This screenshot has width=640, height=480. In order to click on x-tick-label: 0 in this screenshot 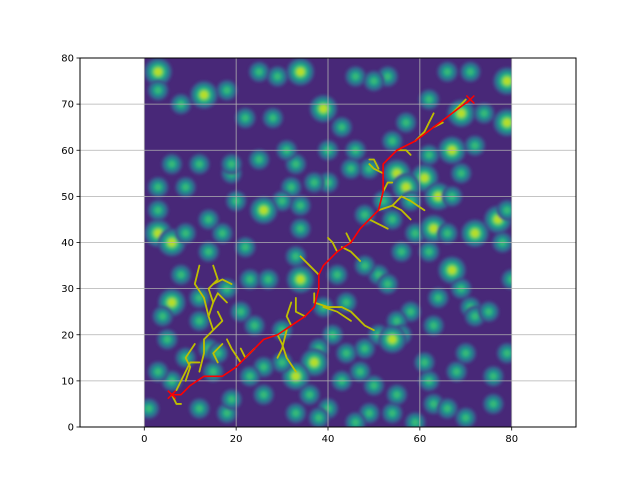, I will do `click(144, 439)`.